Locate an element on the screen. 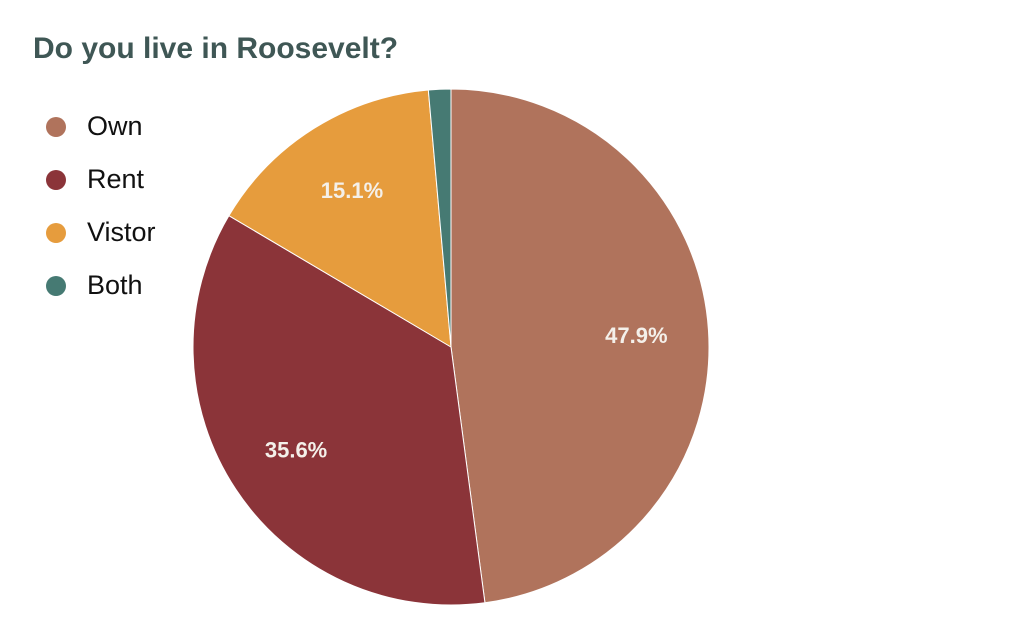 The width and height of the screenshot is (1024, 633). data-label-vistor: 15.1% is located at coordinates (352, 190).